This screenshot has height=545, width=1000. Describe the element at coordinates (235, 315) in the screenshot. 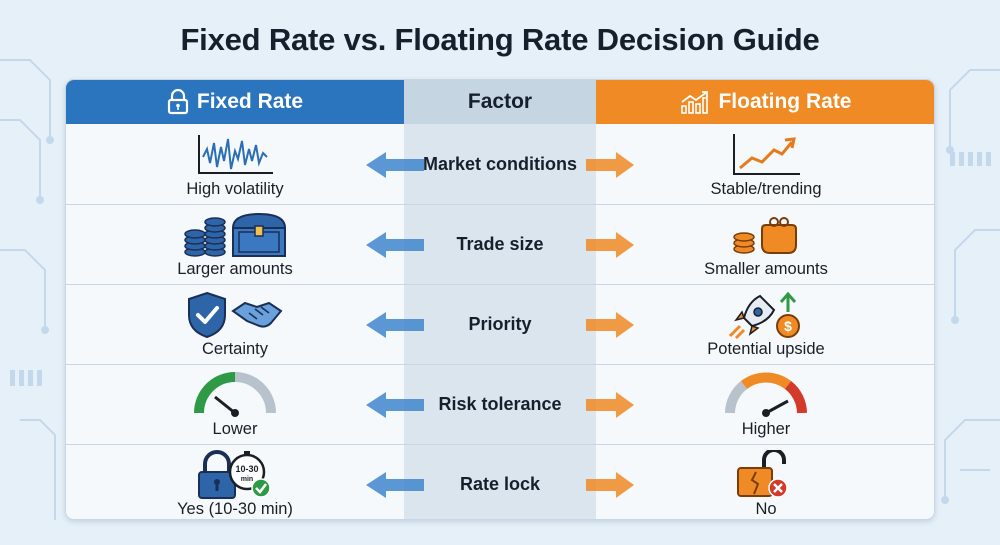

I see `shield-handshake-icon` at that location.